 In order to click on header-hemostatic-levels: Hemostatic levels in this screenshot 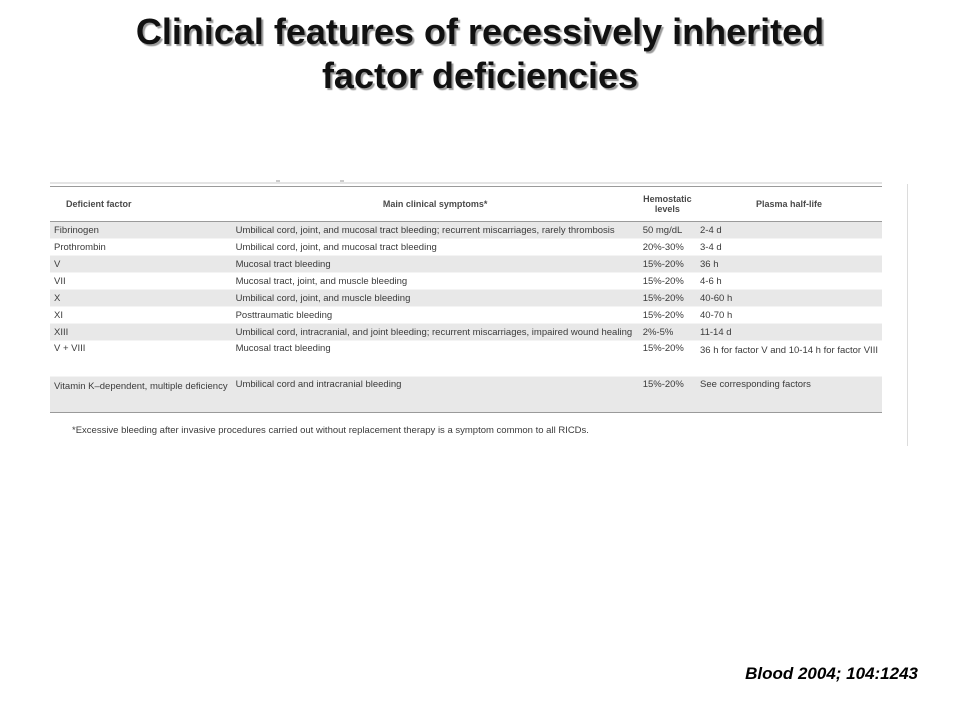, I will do `click(667, 204)`.